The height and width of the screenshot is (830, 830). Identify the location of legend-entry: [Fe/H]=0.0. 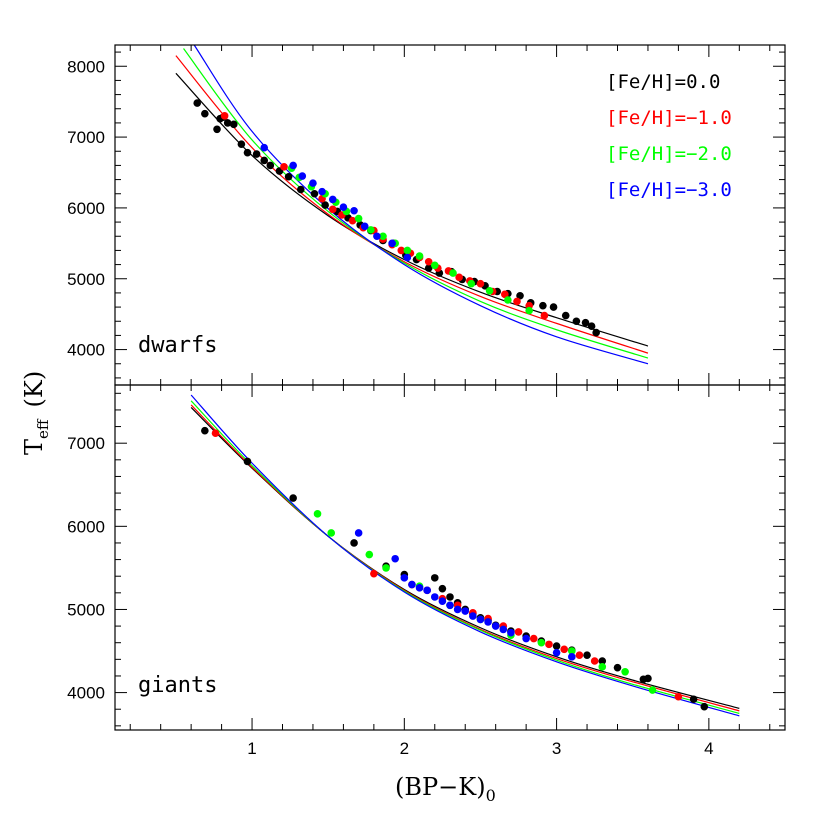
(663, 82).